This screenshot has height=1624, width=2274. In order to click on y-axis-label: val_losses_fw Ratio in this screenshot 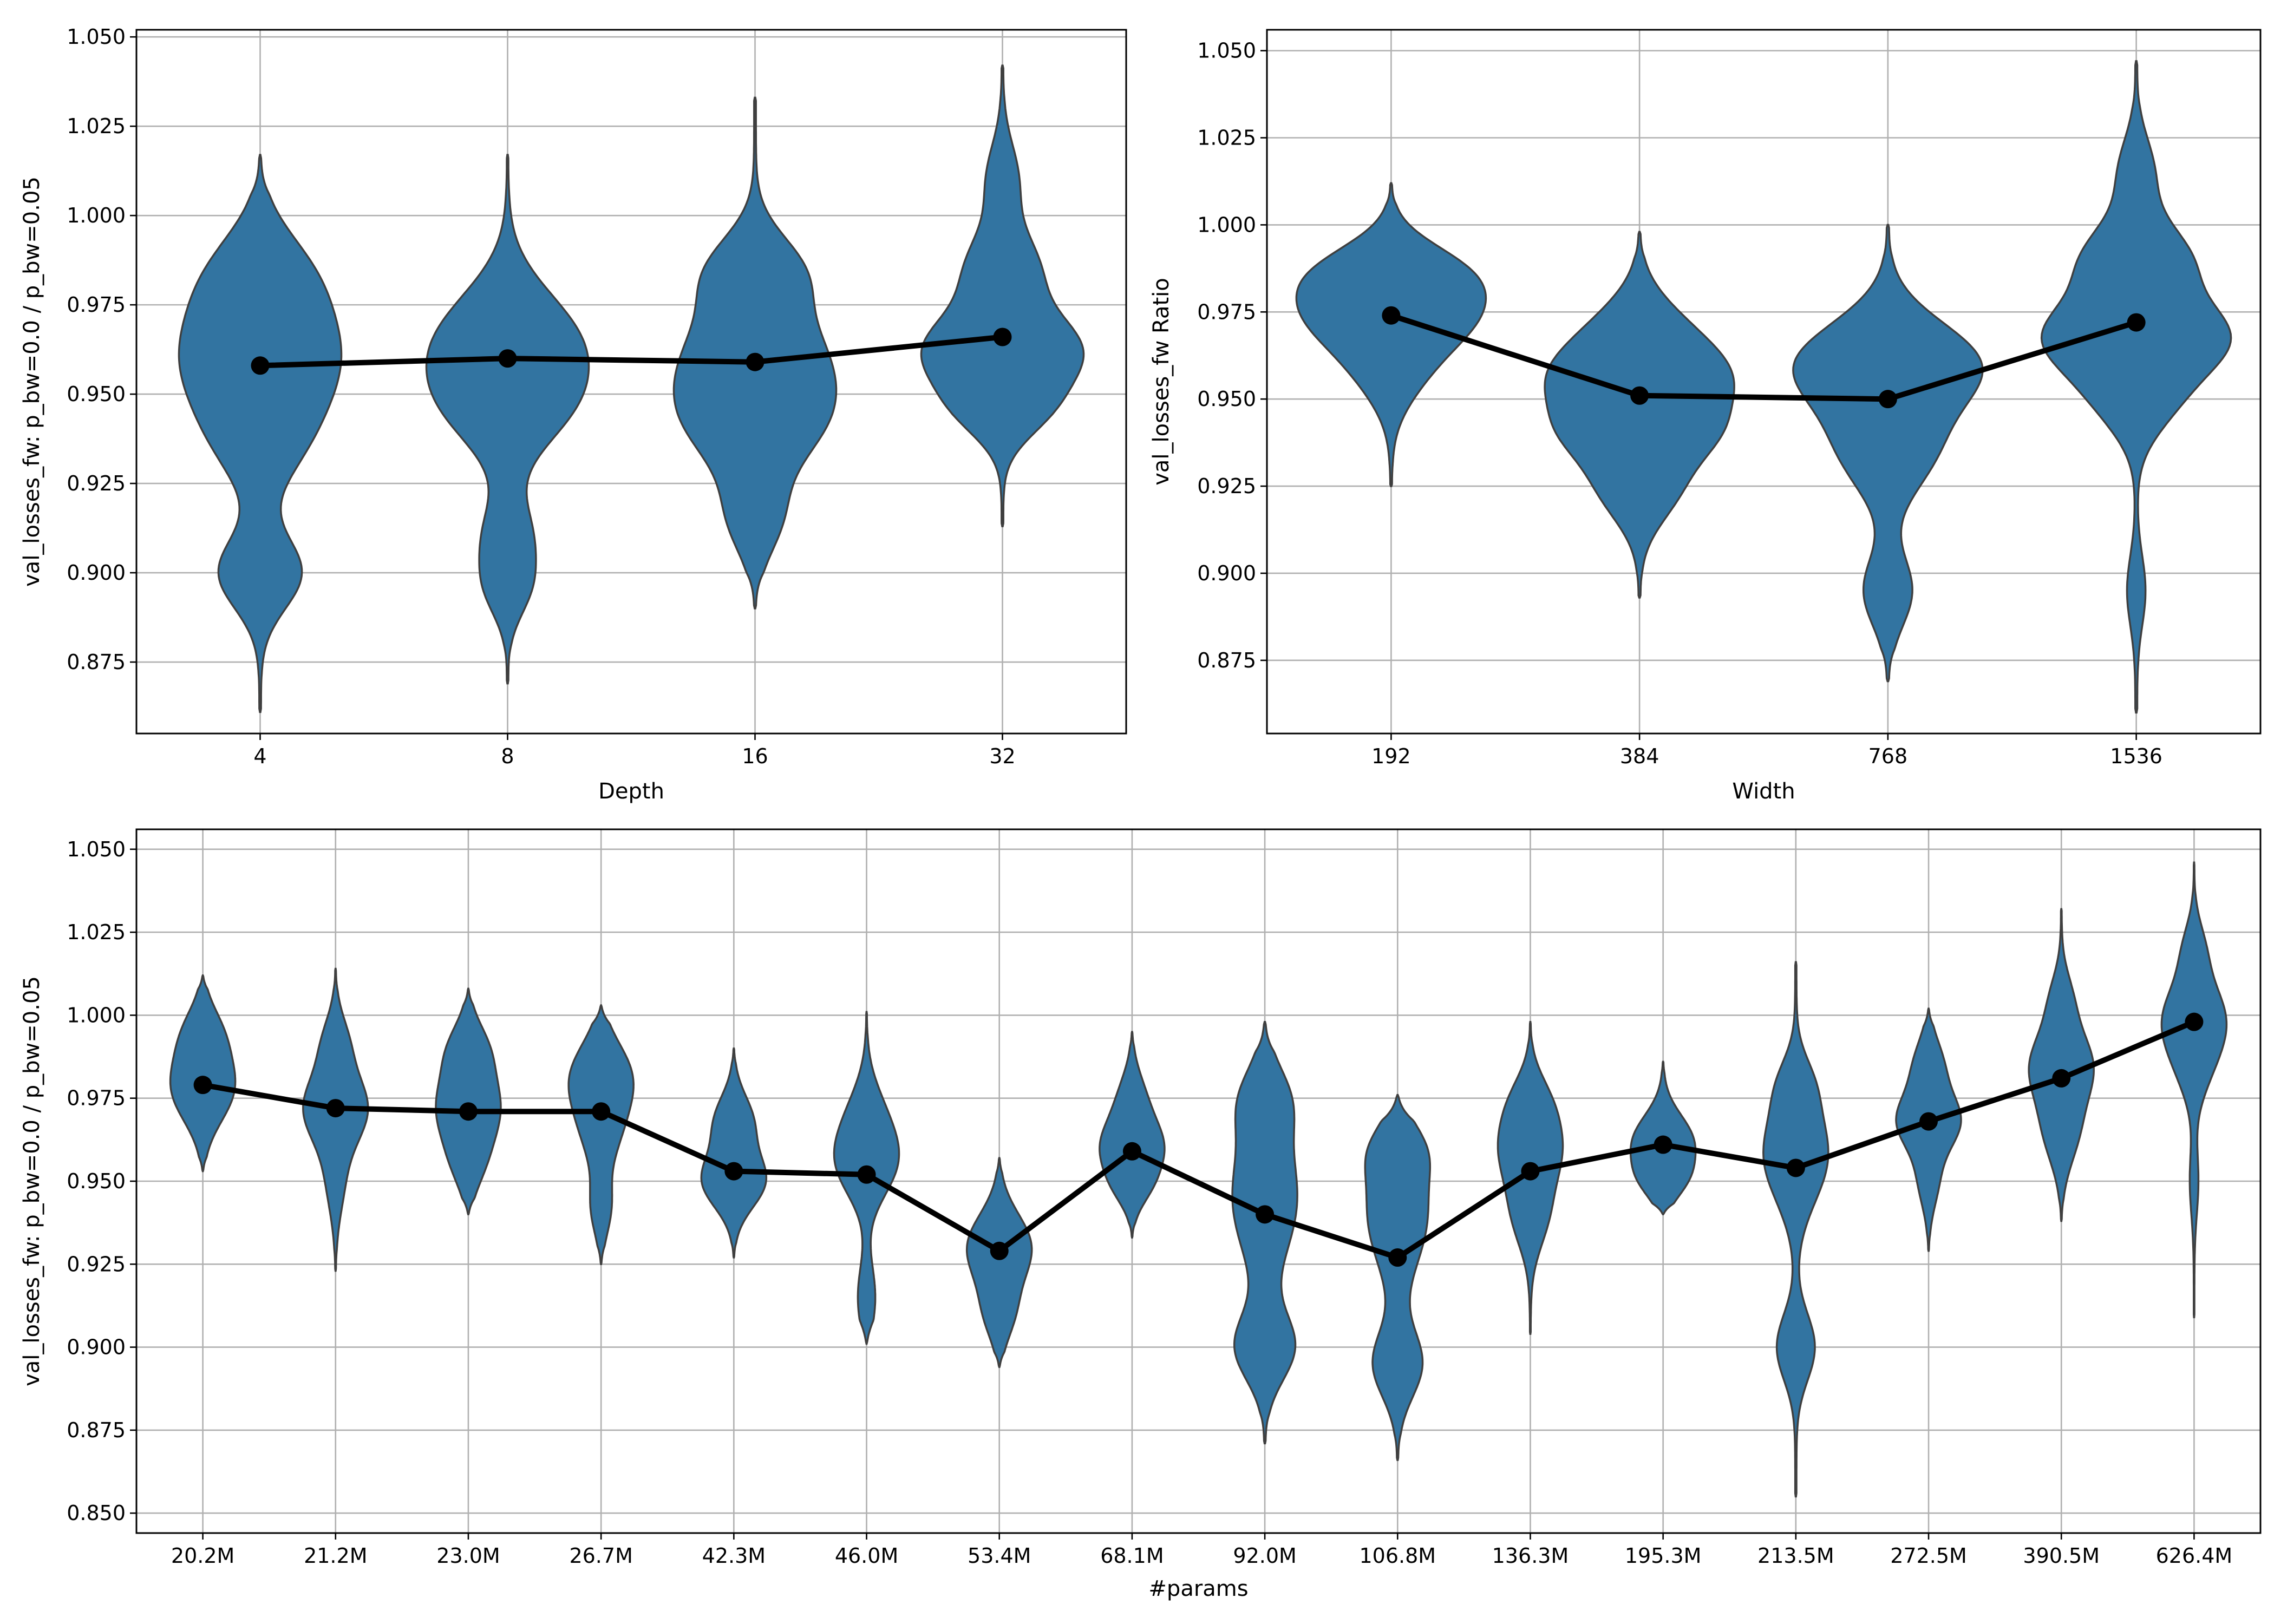, I will do `click(1162, 382)`.